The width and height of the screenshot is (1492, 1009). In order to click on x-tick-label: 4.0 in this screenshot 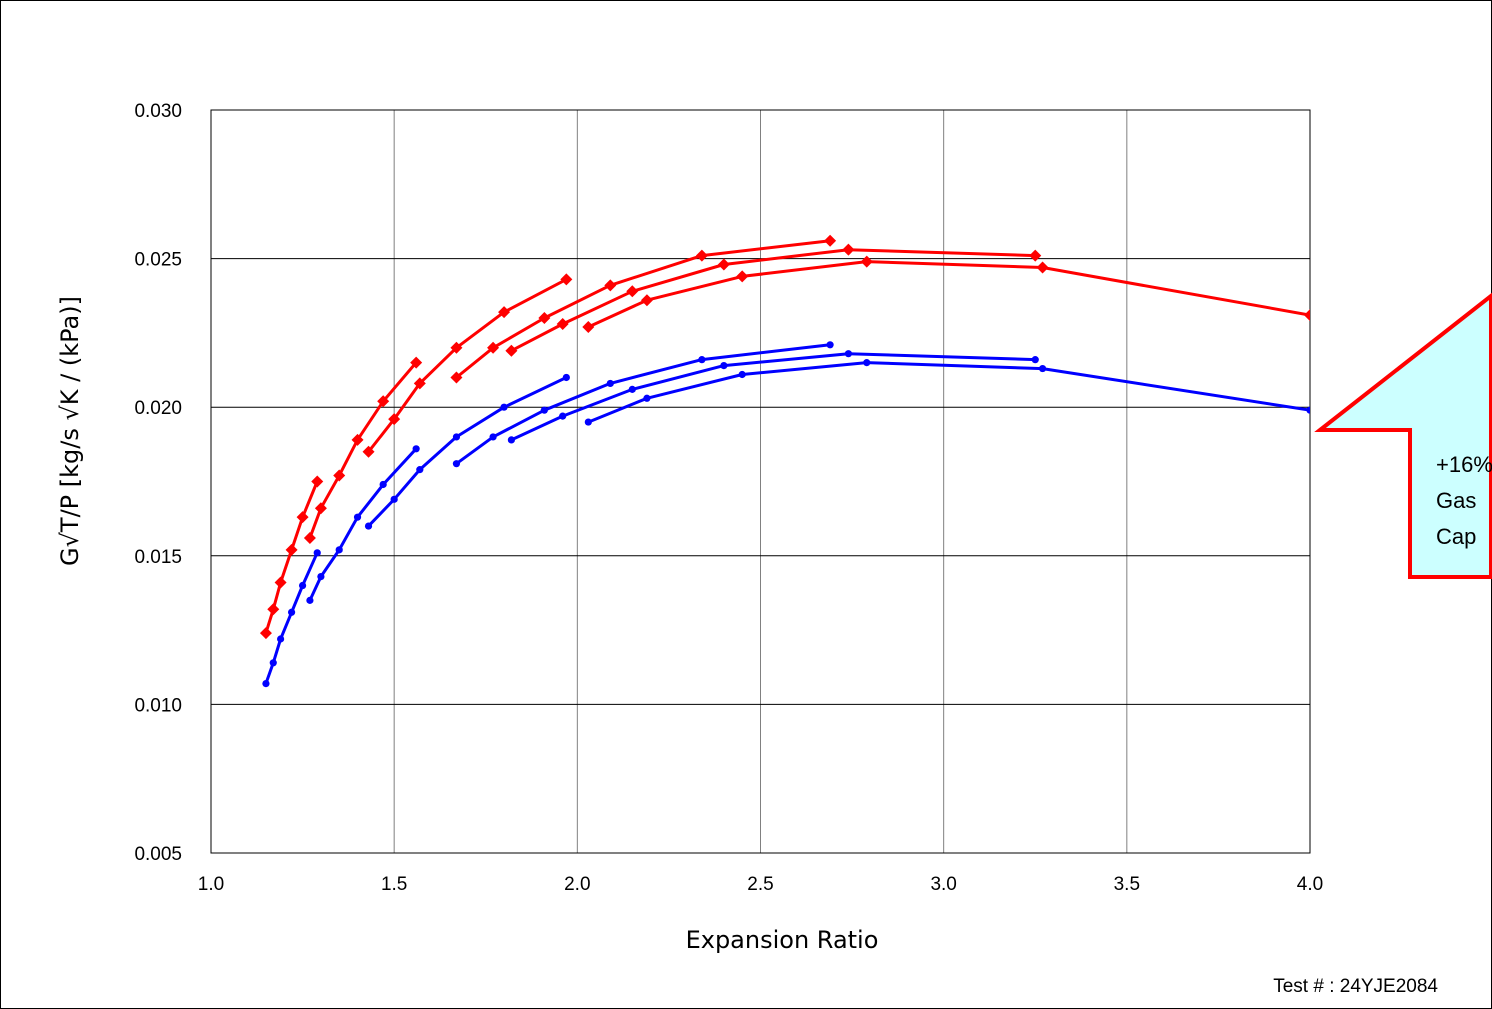, I will do `click(1310, 884)`.